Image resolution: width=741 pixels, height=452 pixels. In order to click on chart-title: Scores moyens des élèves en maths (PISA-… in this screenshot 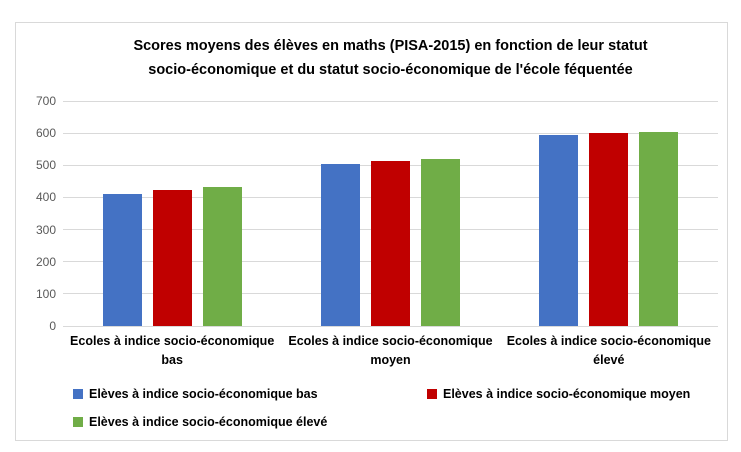, I will do `click(390, 58)`.